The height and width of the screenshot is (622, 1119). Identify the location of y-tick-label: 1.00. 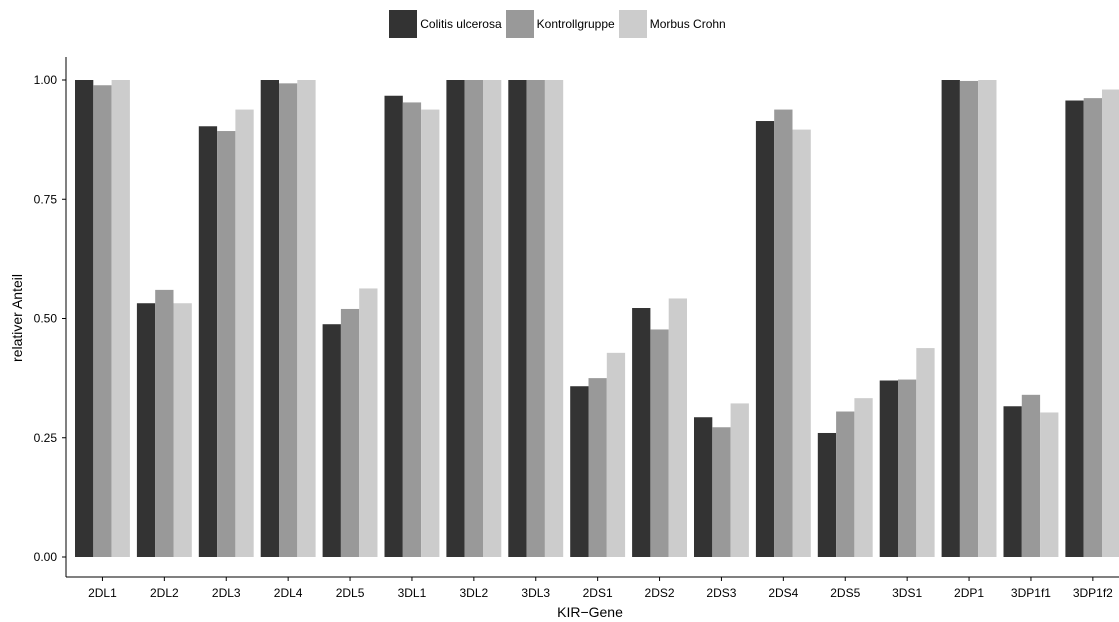
(46, 80).